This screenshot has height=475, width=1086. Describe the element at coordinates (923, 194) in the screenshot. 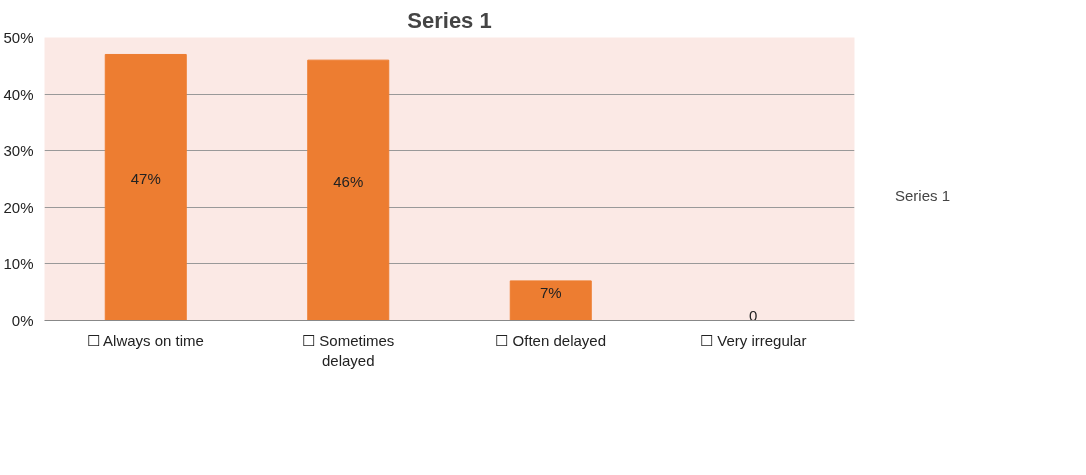

I see `text: Series 1` at that location.